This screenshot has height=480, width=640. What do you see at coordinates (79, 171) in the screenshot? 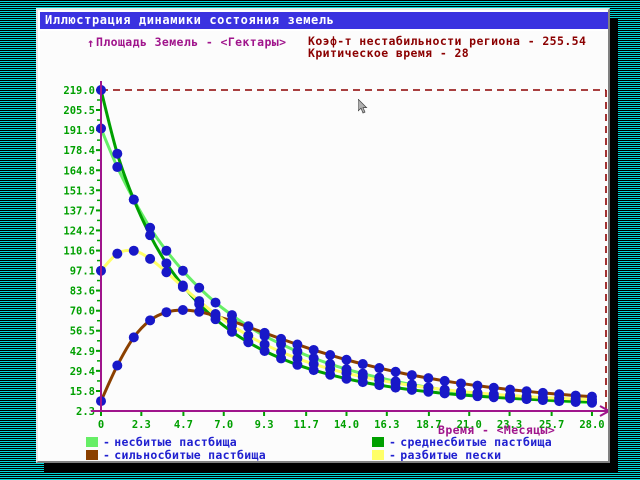
I see `y-tick-label: 164.8` at bounding box center [79, 171].